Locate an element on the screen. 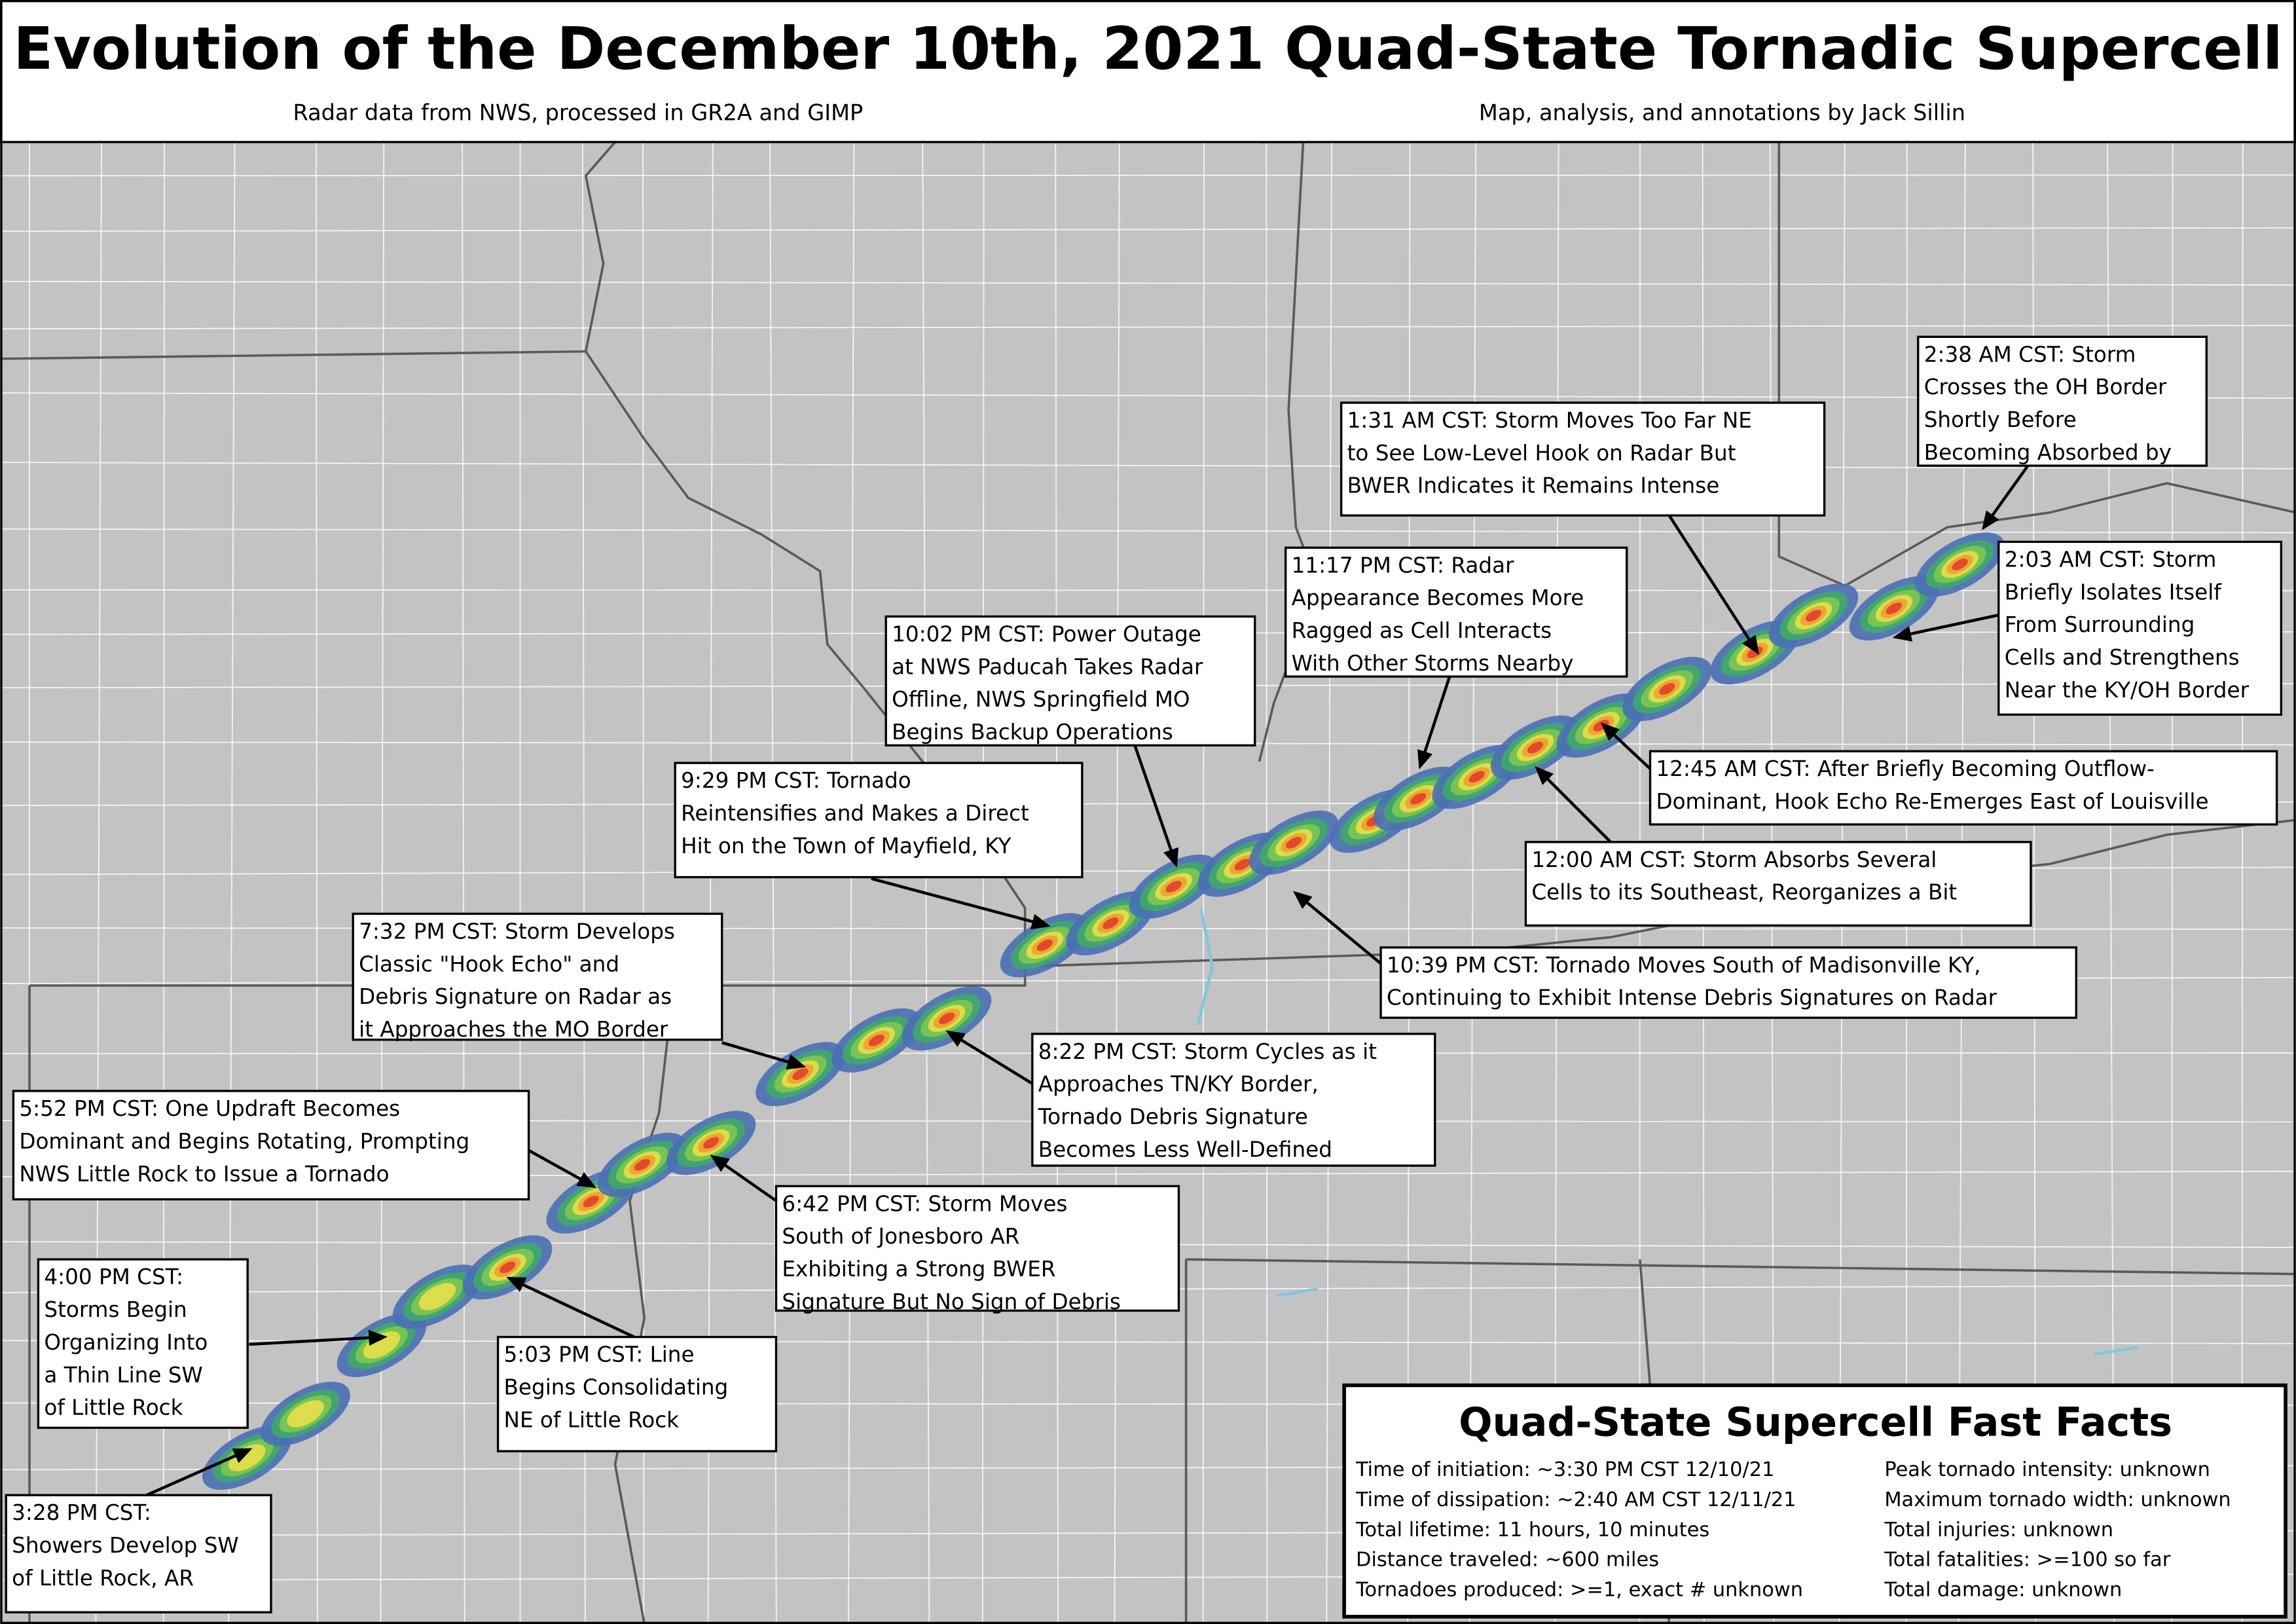  annotation-line: 5:03 PM CST: Line is located at coordinates (599, 1354).